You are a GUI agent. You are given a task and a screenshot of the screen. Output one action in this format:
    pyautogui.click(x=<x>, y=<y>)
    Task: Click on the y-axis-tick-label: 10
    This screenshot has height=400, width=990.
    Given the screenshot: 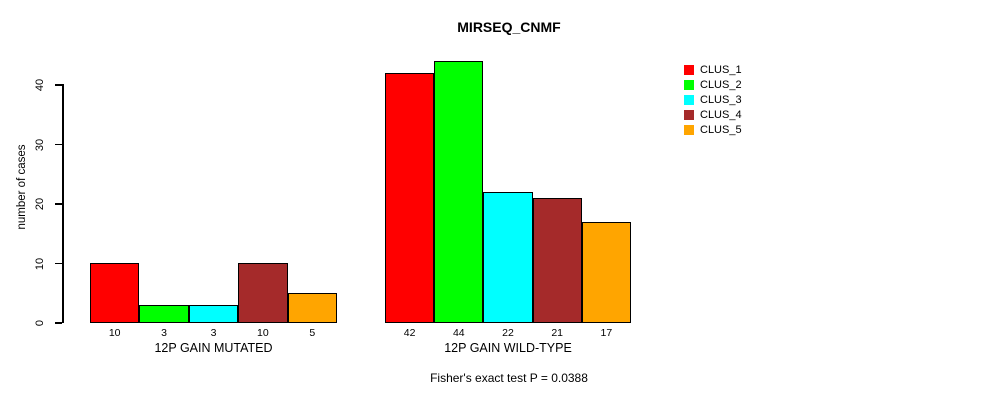 What is the action you would take?
    pyautogui.click(x=40, y=263)
    